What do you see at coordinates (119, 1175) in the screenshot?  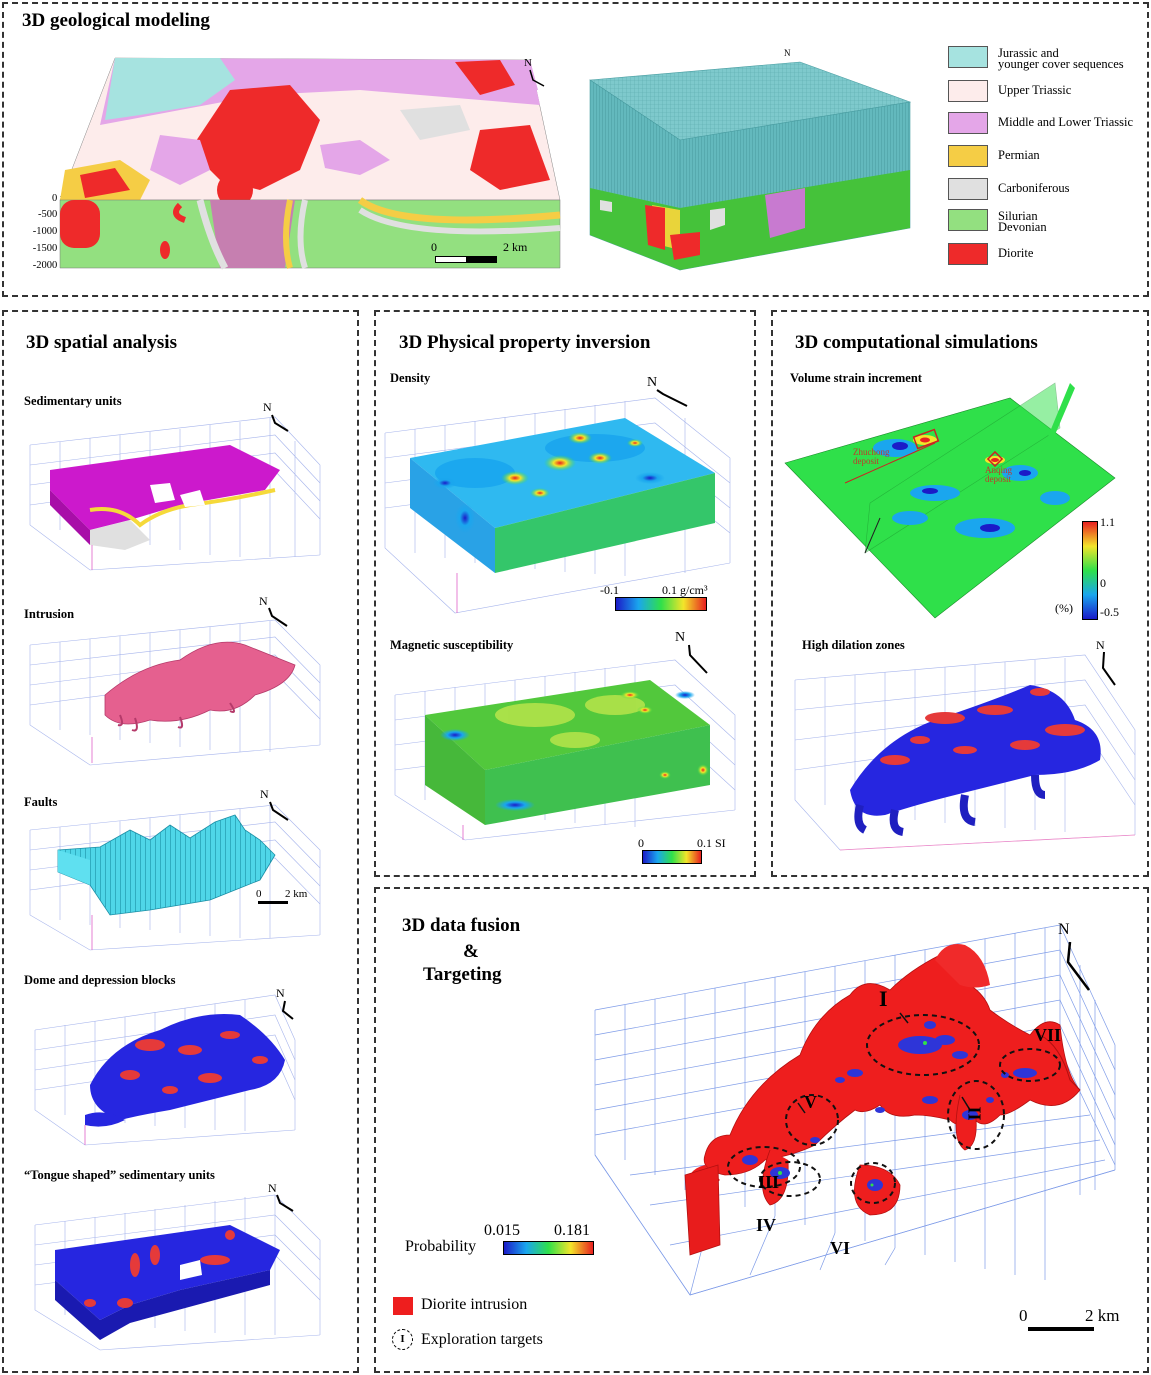 I see `label-tongue-shaped: “Tongue shaped” sedimentary units` at bounding box center [119, 1175].